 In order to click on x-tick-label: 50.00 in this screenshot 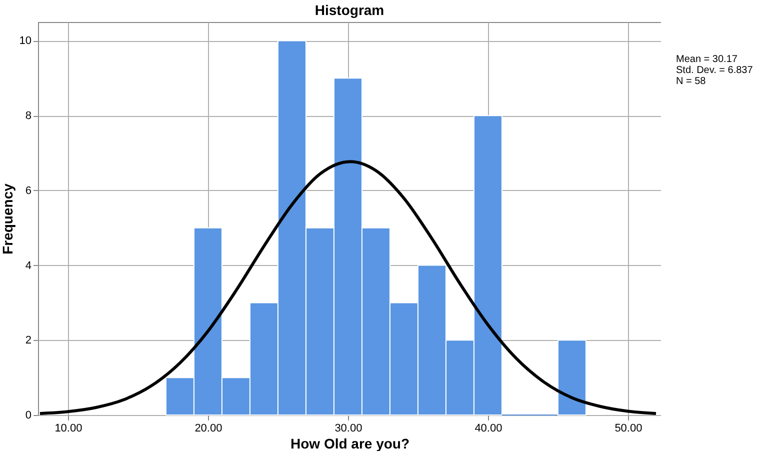, I will do `click(628, 428)`.